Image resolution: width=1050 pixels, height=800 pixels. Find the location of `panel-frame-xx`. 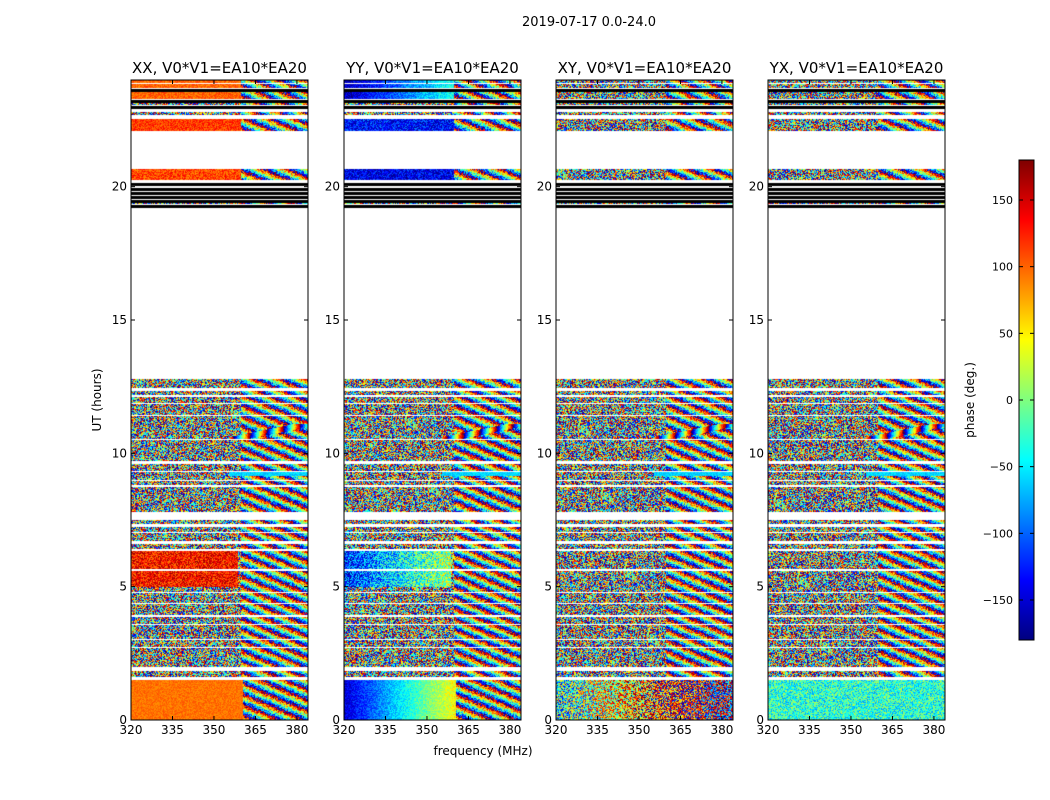

panel-frame-xx is located at coordinates (219, 400).